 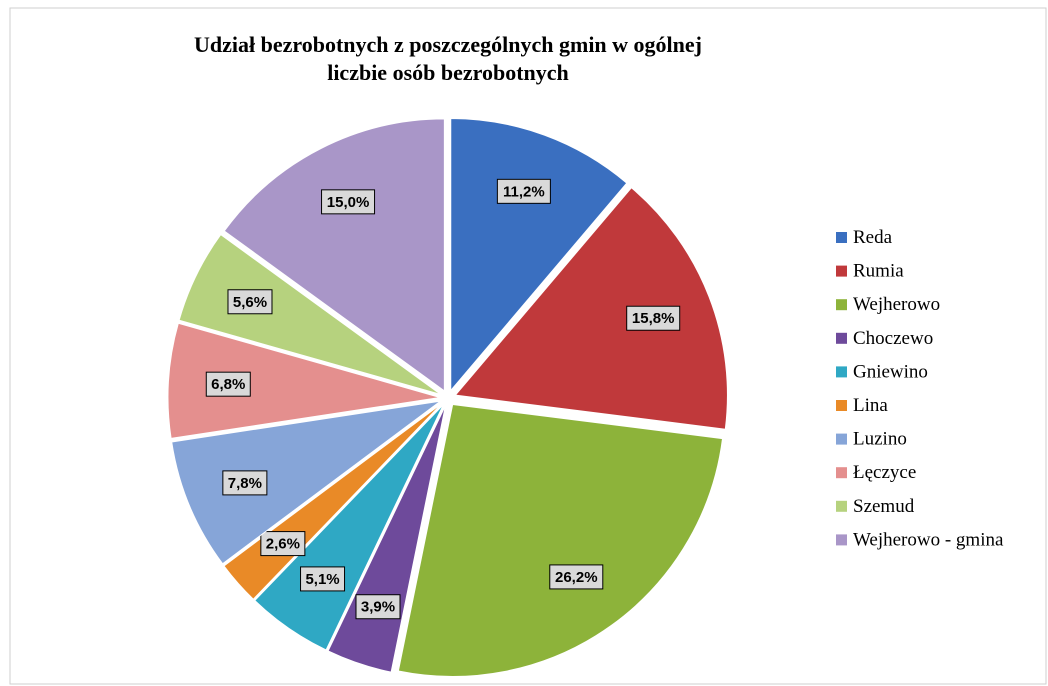 I want to click on data-label: 15,0%, so click(x=348, y=202).